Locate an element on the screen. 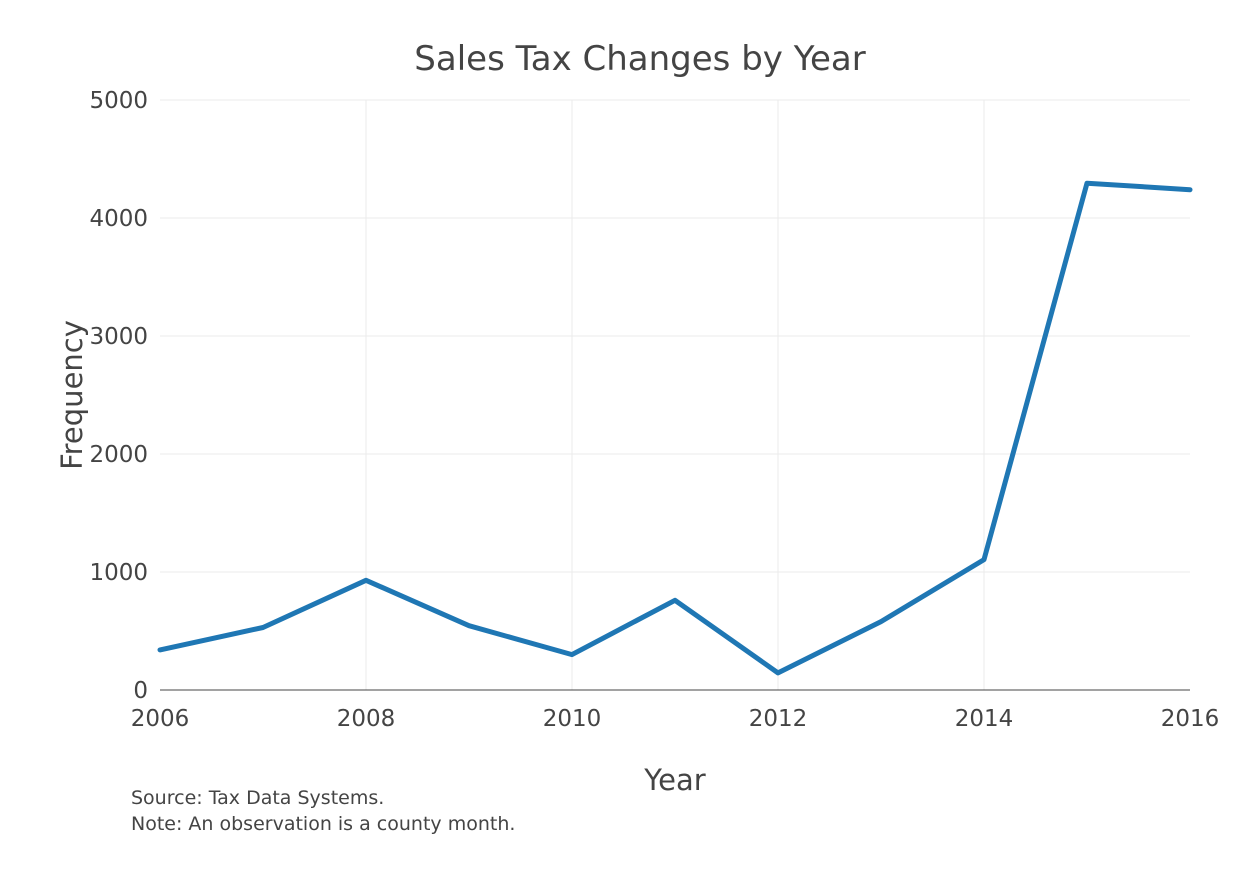 Image resolution: width=1240 pixels, height=880 pixels. y-axis-title: Frequency is located at coordinates (72, 395).